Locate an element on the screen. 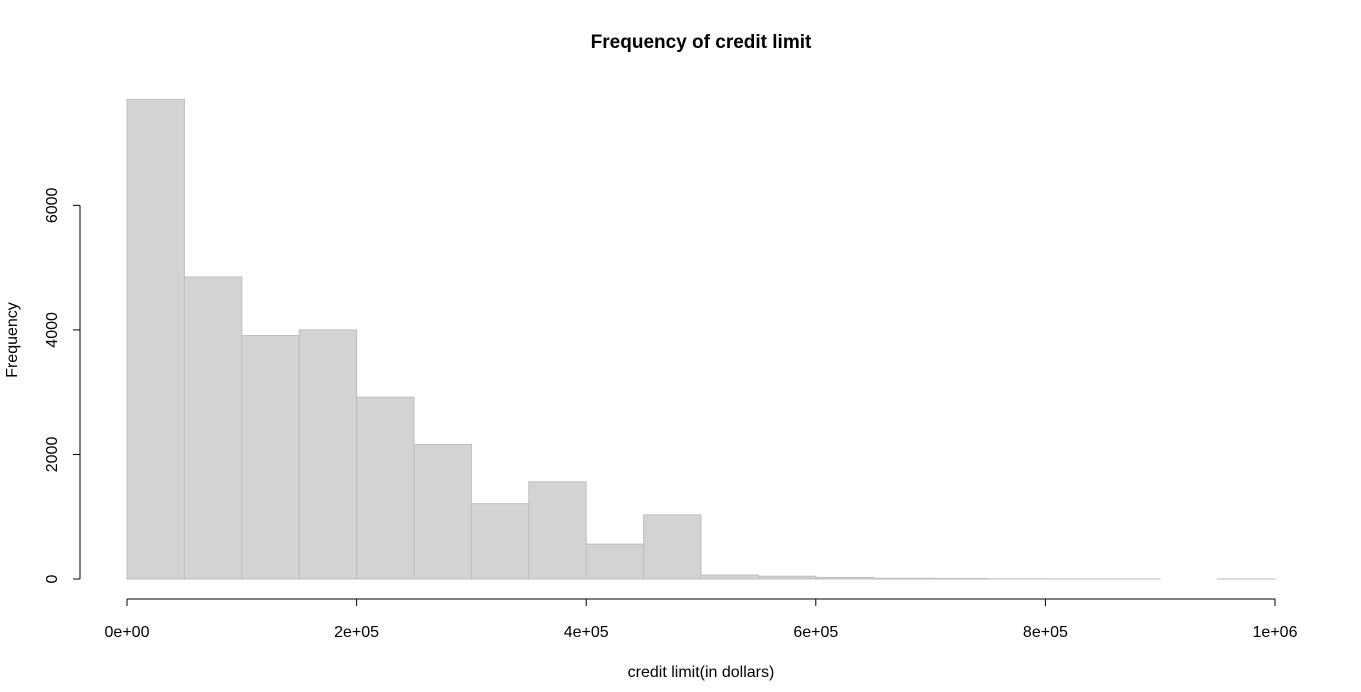 This screenshot has width=1361, height=692. chart-title: Frequency of credit limit is located at coordinates (701, 42).